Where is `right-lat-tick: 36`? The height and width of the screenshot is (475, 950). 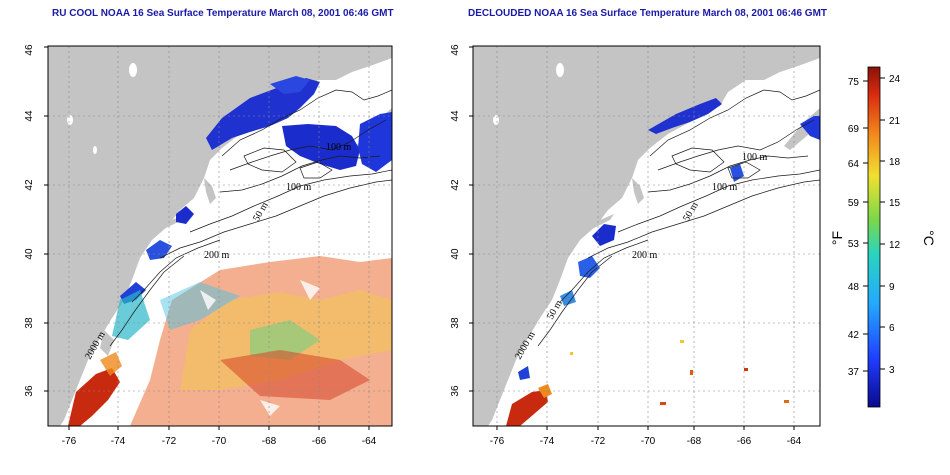
right-lat-tick: 36 is located at coordinates (455, 391).